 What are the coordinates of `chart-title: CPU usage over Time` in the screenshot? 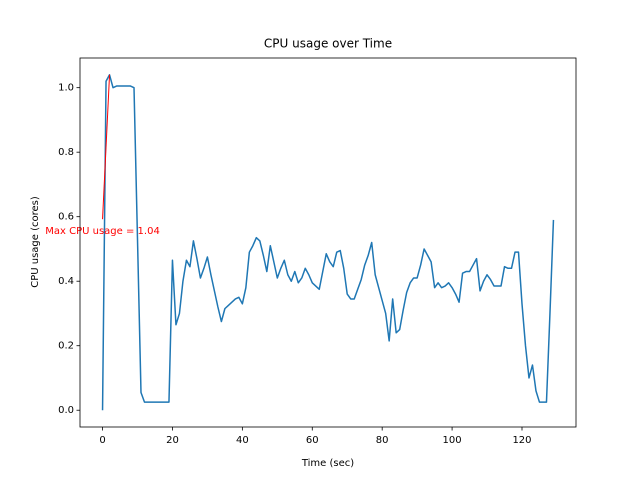 It's located at (328, 44).